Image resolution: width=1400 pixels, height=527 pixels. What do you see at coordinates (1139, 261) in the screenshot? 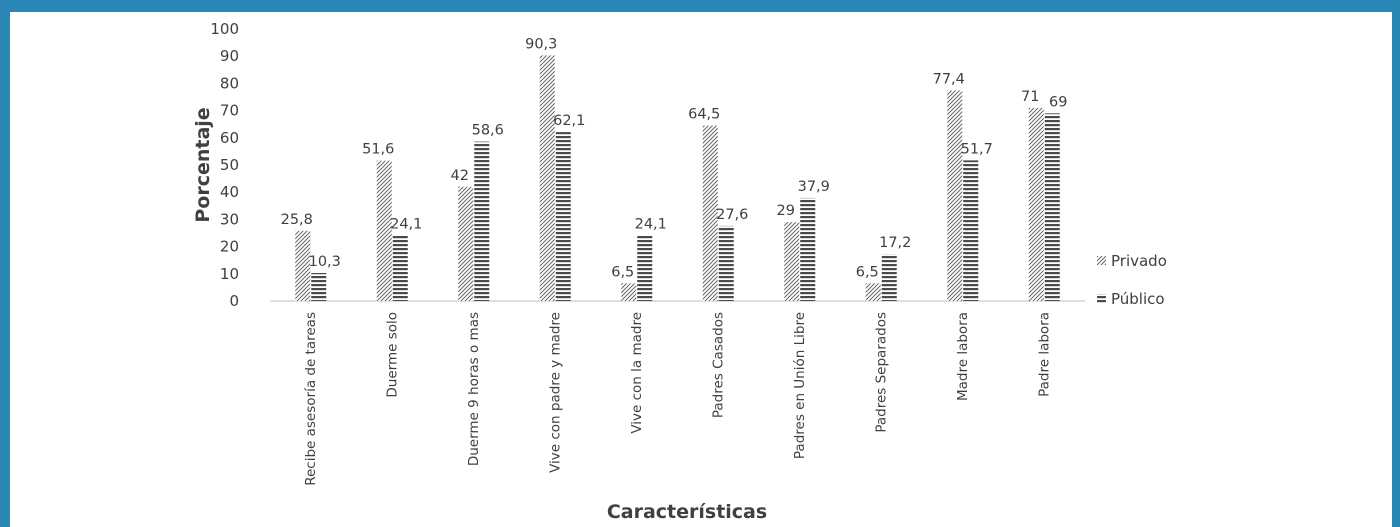
I see `legend-label-privado: Privado` at bounding box center [1139, 261].